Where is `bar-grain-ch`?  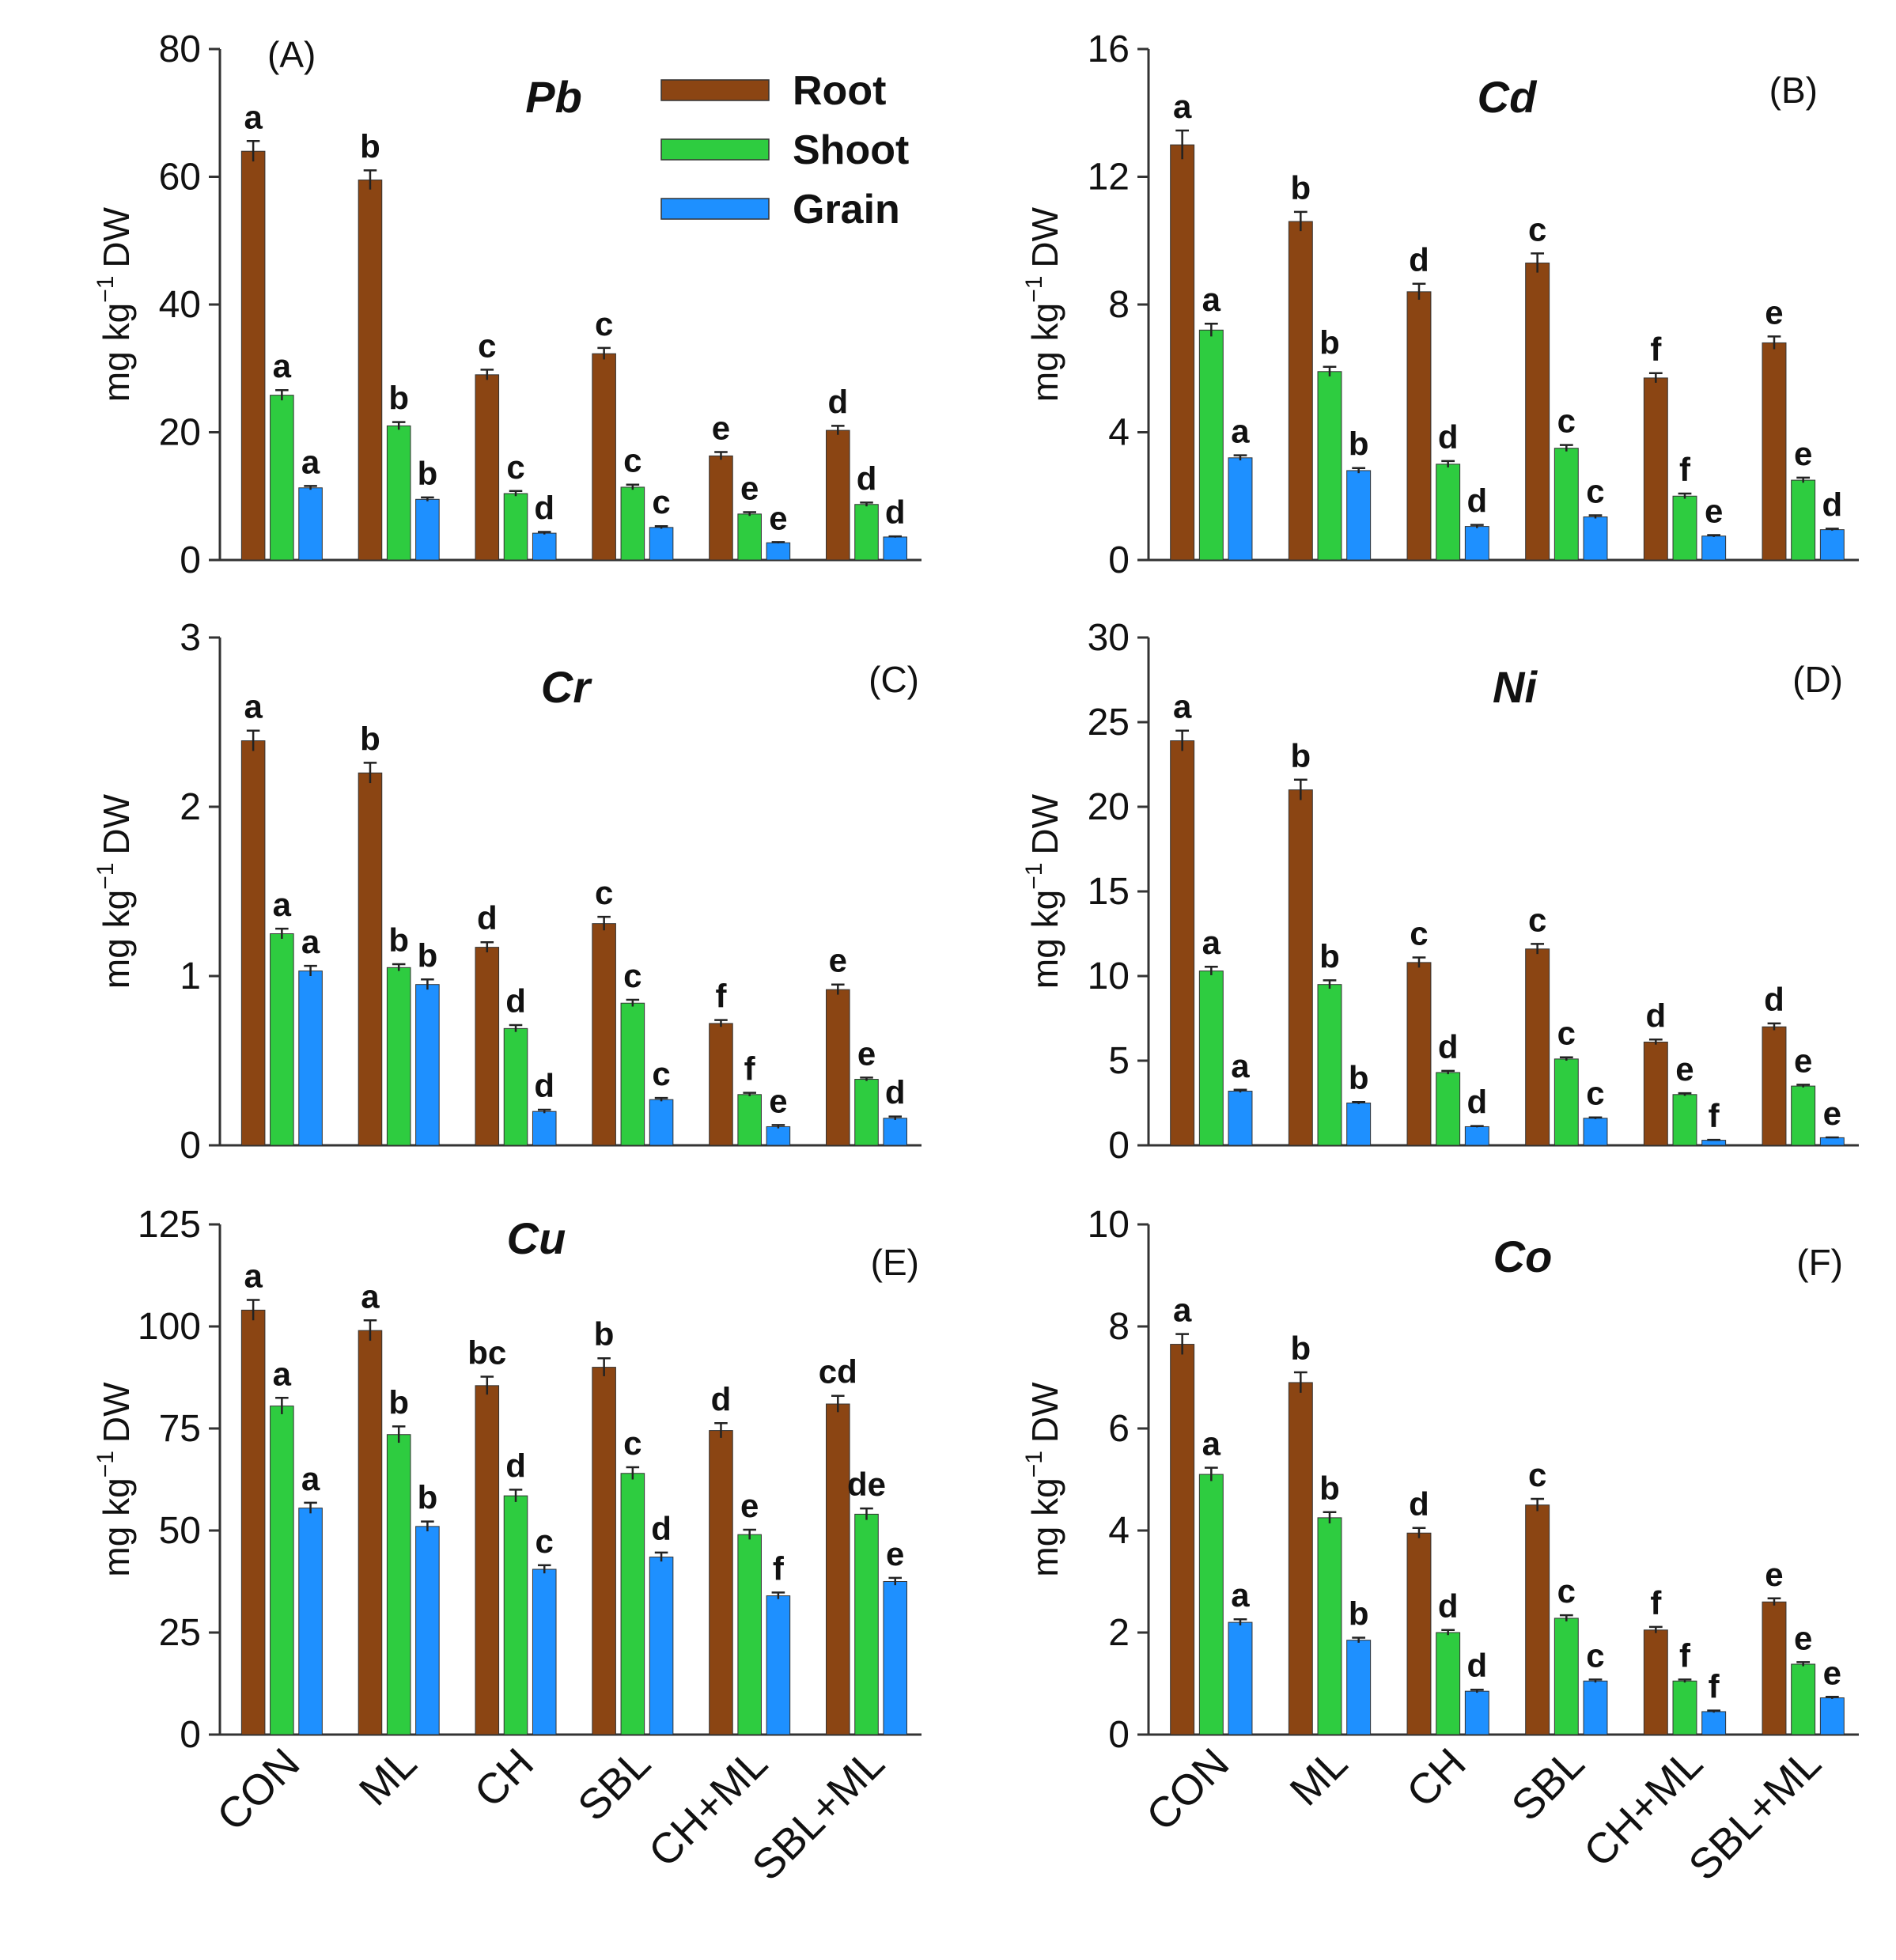 bar-grain-ch is located at coordinates (544, 546).